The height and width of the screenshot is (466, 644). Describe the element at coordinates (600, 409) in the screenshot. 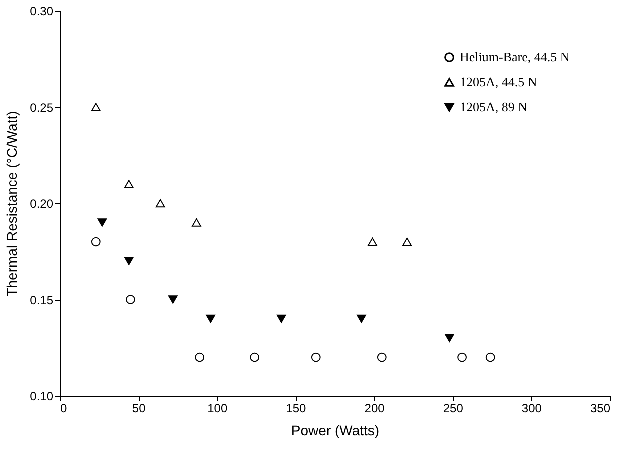

I see `x-tick-label: 350` at that location.